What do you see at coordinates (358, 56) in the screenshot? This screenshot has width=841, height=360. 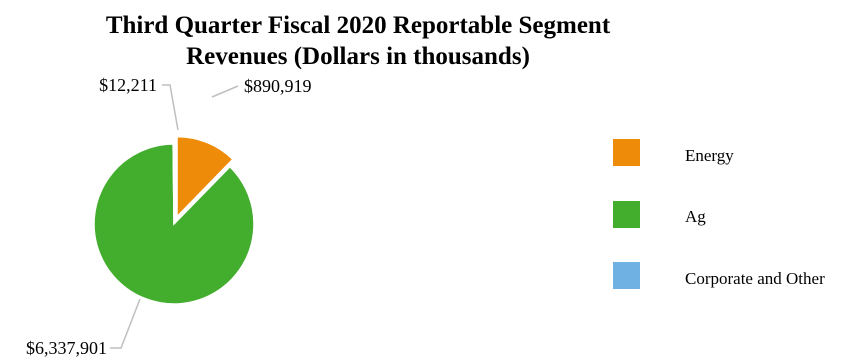 I see `chart-title-line2: Revenues (Dollars in thousands)` at bounding box center [358, 56].